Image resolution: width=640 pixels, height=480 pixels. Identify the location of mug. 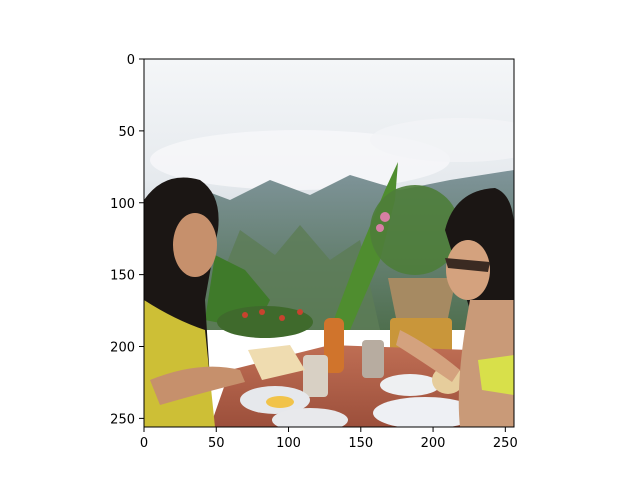
(373, 359).